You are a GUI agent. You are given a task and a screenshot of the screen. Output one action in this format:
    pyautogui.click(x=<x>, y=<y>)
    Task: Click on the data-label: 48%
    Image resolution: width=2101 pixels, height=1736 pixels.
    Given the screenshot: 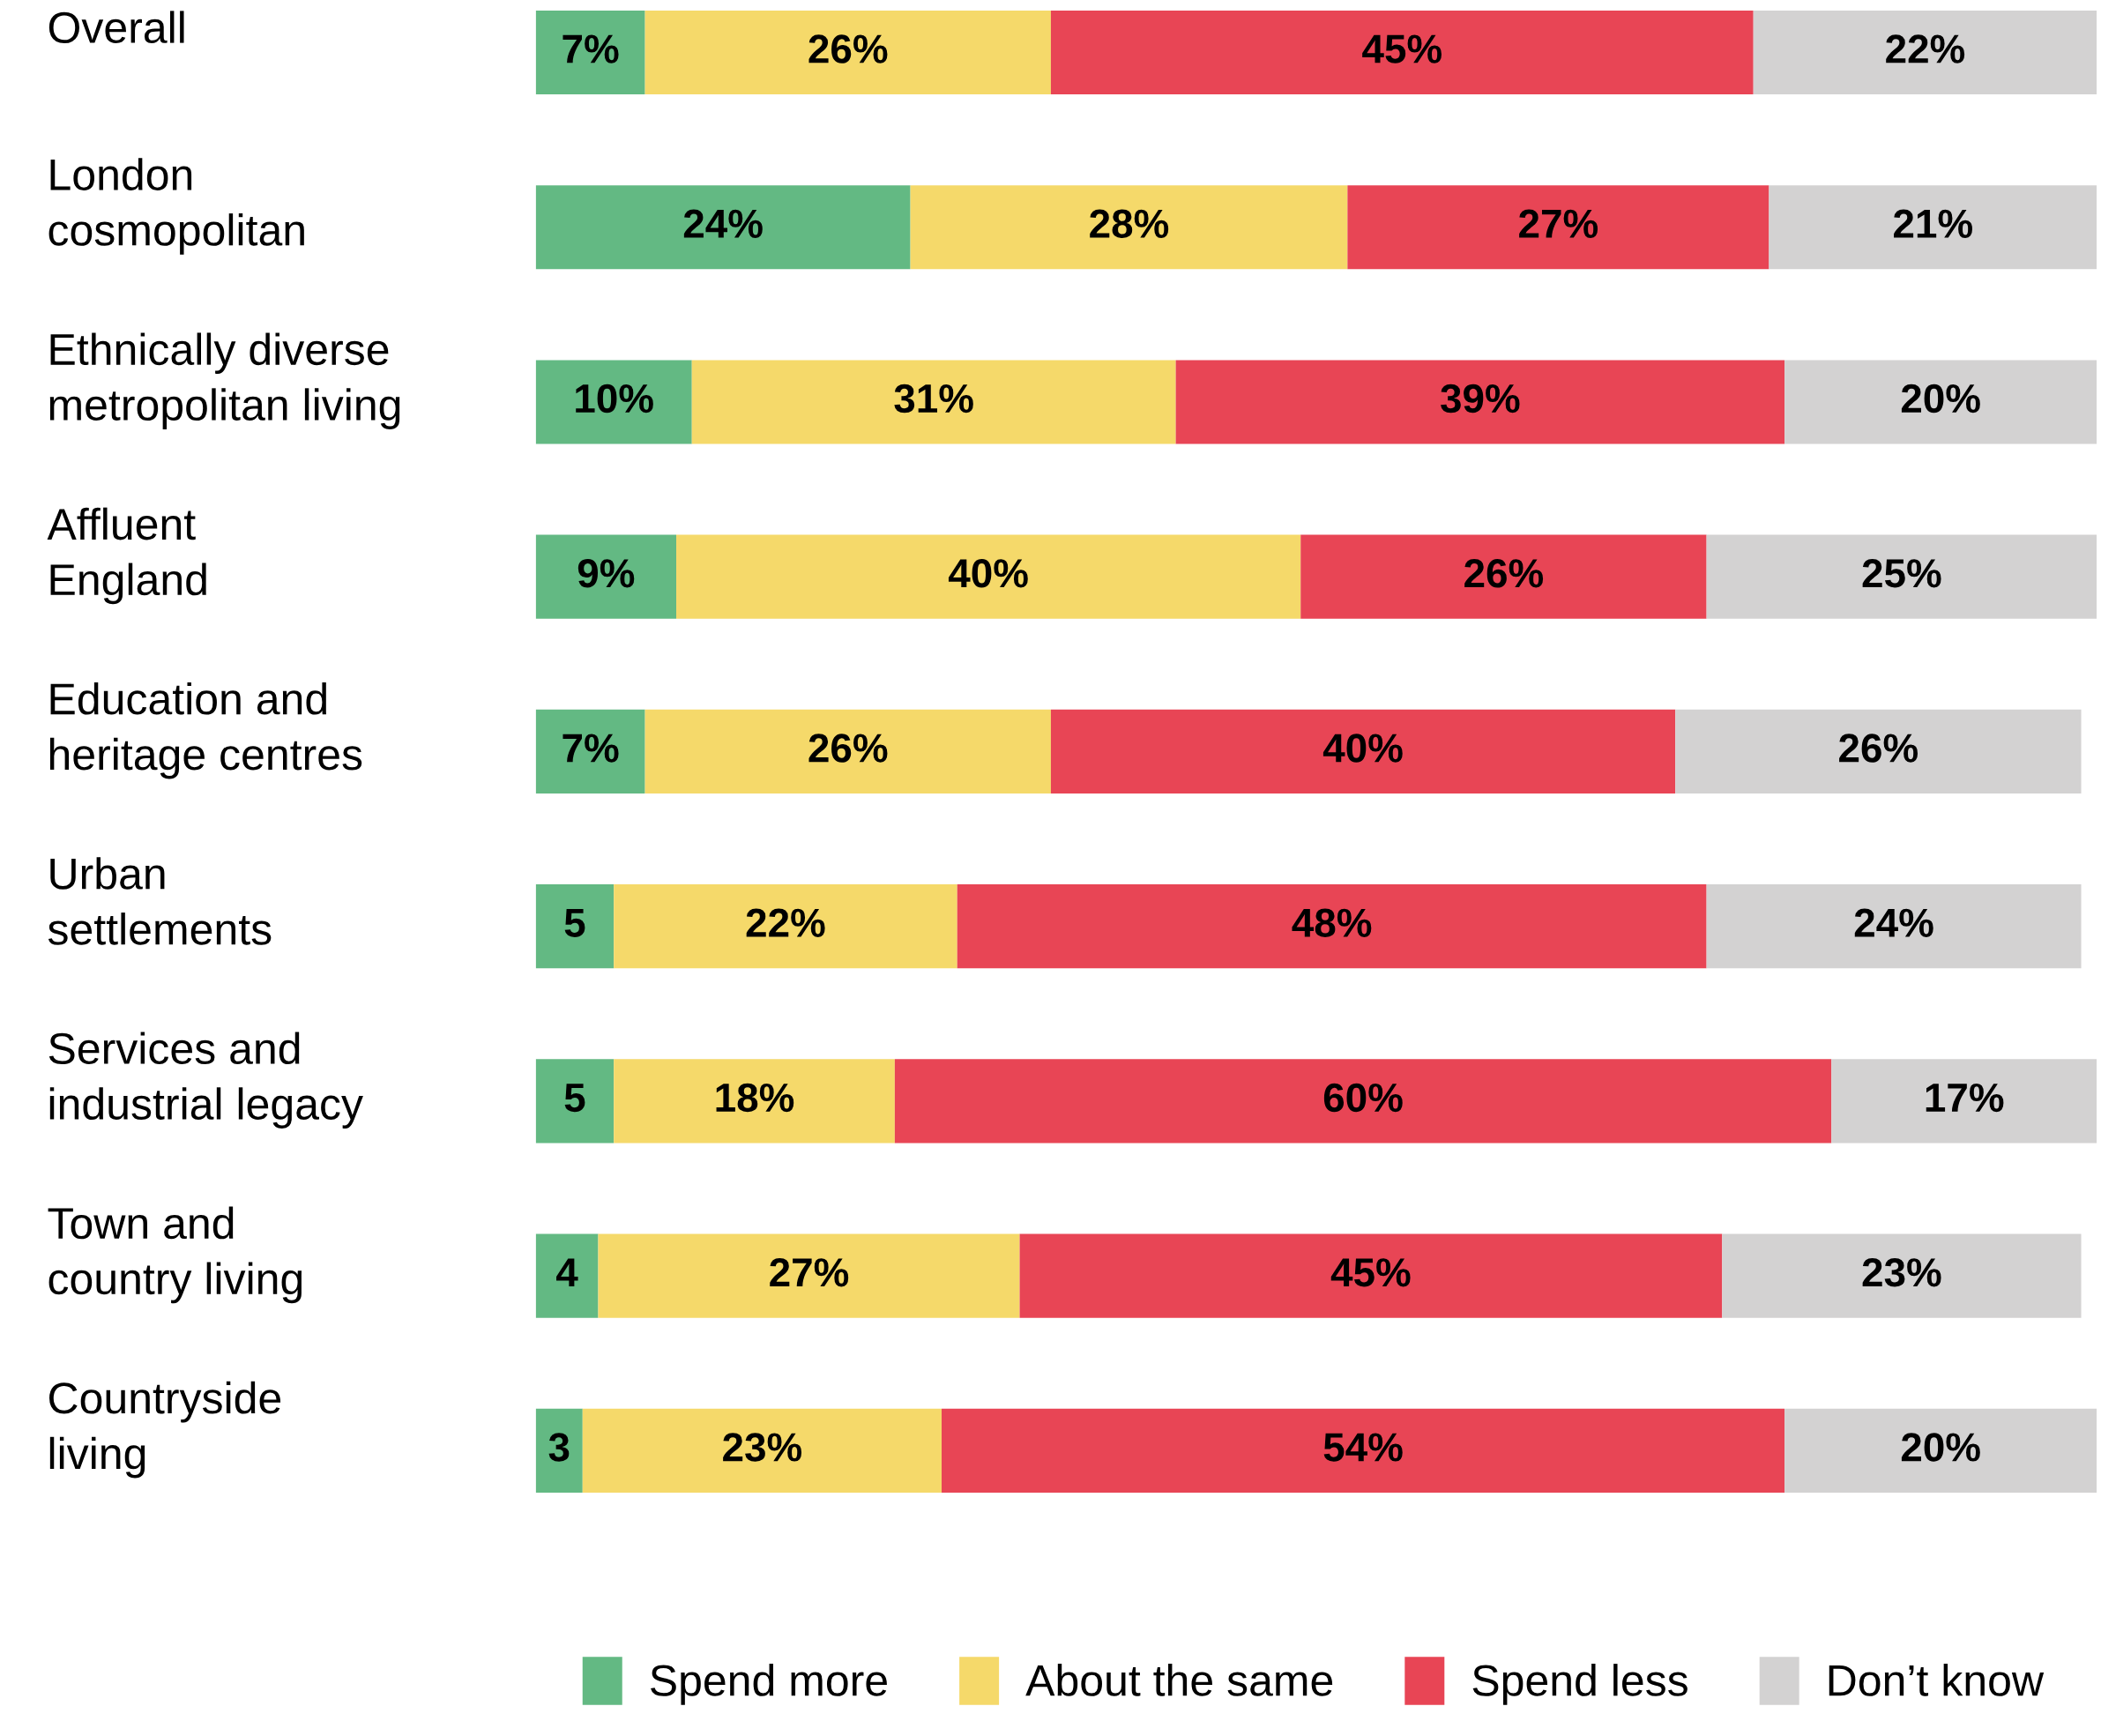 What is the action you would take?
    pyautogui.click(x=1332, y=922)
    